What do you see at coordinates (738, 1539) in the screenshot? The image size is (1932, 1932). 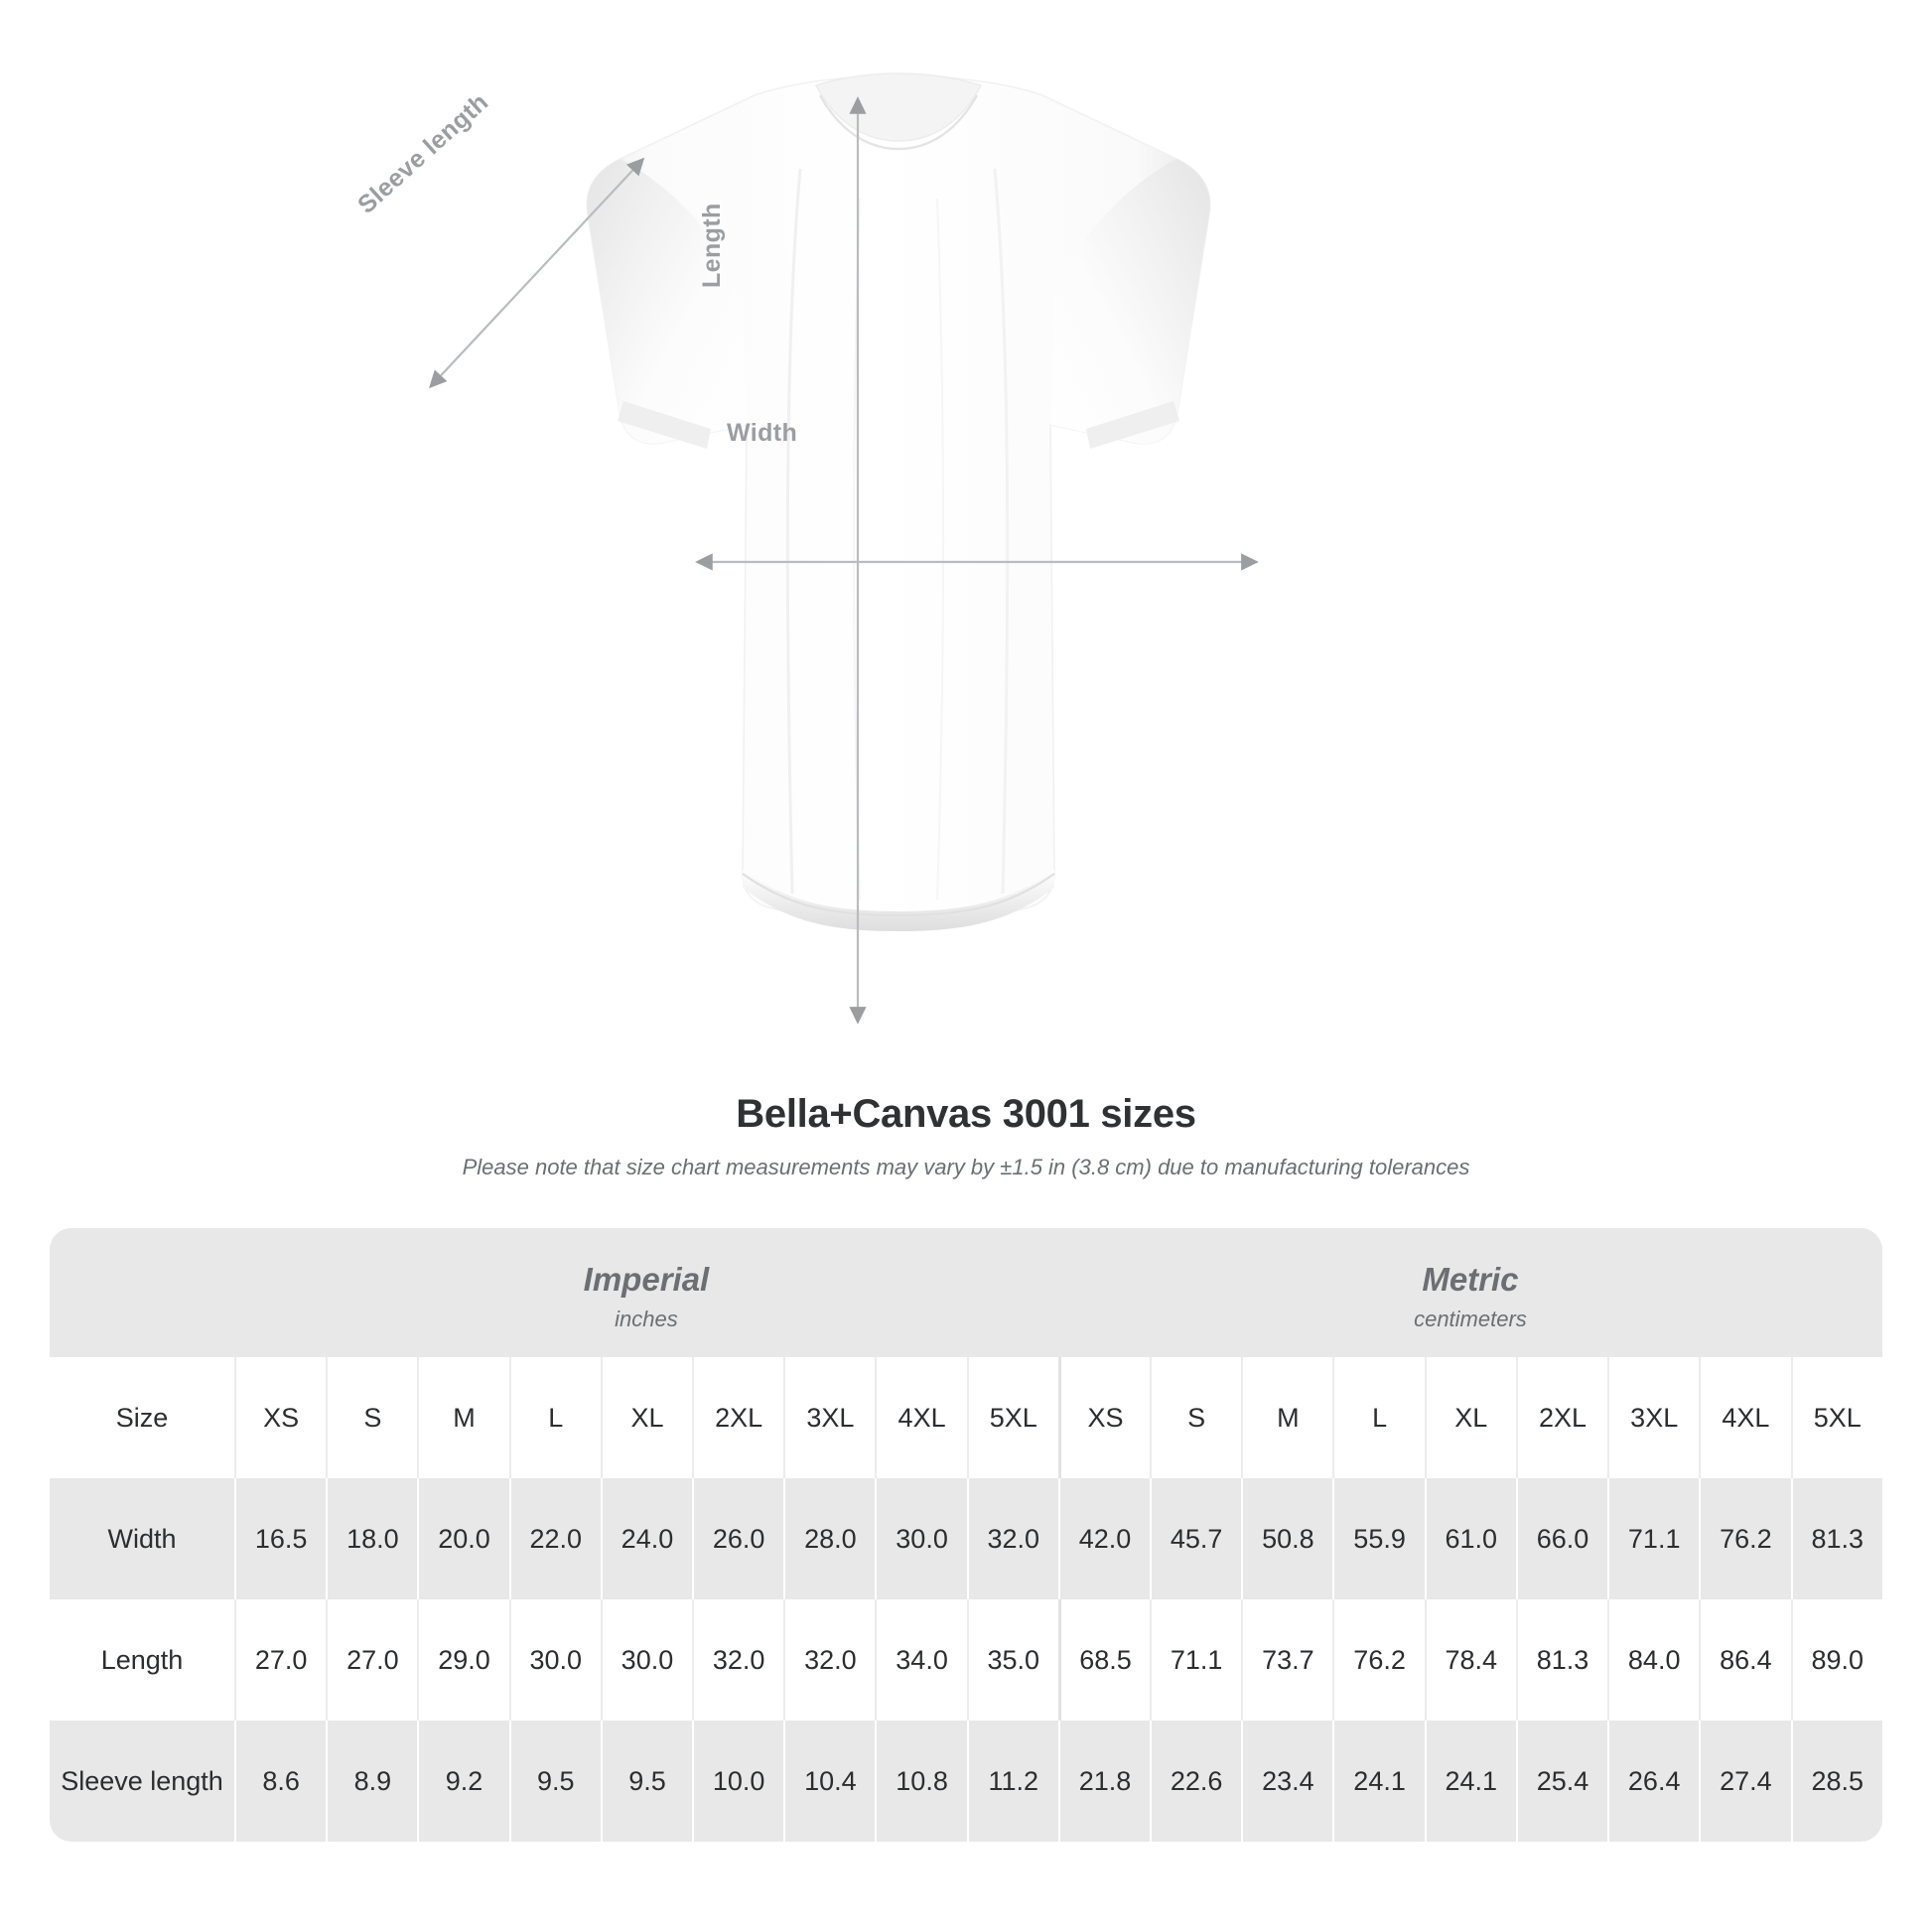 I see `cell-width-5: 26.0` at bounding box center [738, 1539].